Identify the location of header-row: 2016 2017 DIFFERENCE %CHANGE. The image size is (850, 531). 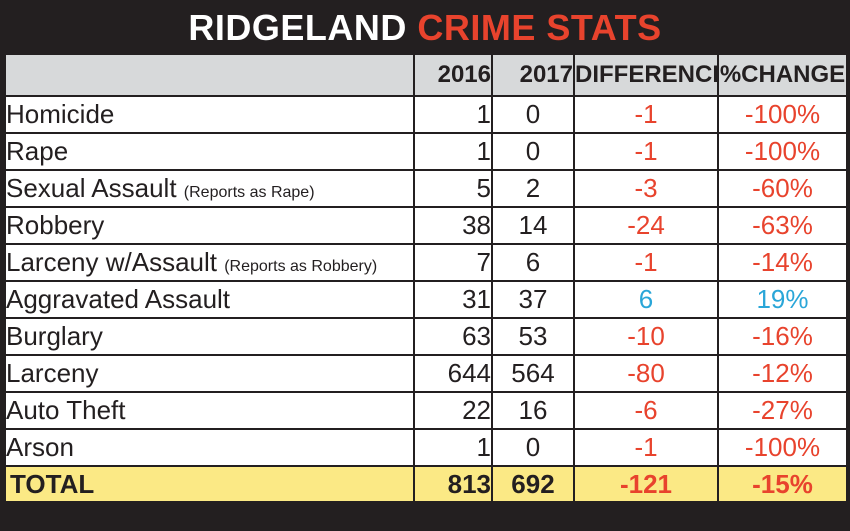
(426, 75).